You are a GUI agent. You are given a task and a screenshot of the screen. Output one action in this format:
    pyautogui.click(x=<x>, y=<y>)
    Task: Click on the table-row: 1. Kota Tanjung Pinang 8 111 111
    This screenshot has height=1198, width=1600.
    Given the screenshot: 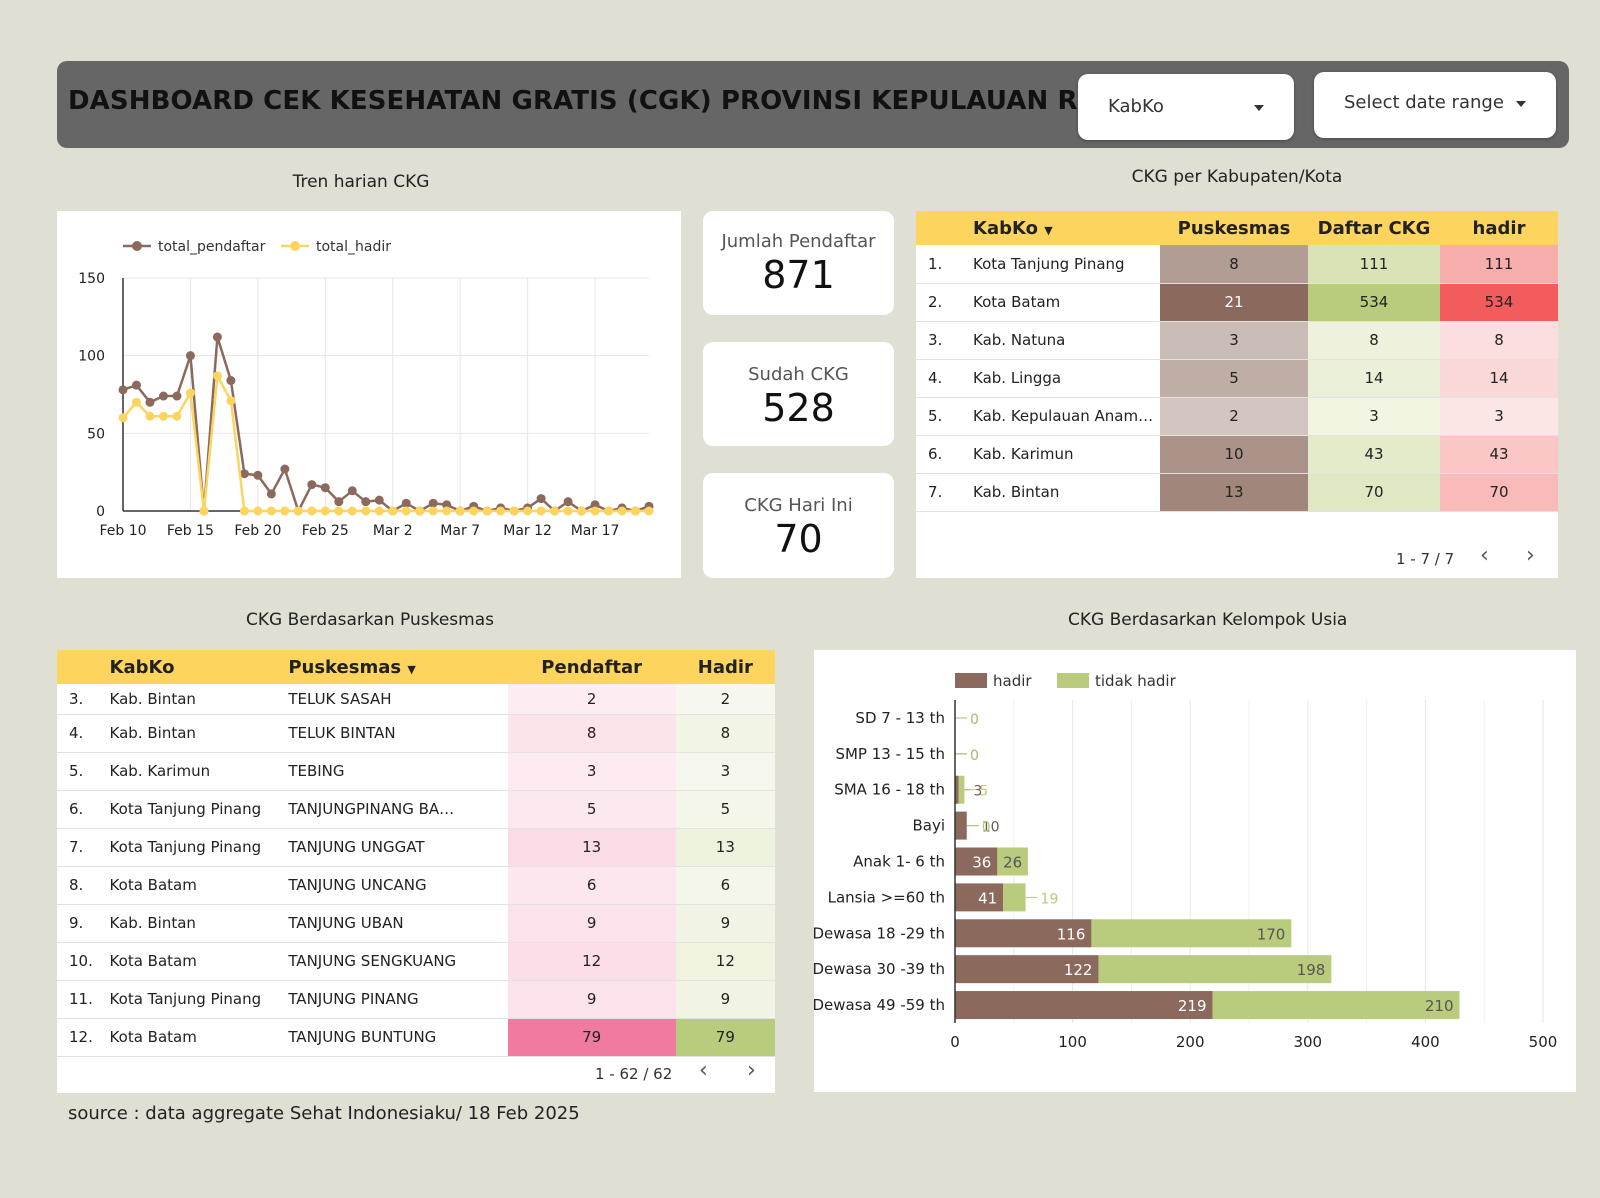 What is the action you would take?
    pyautogui.click(x=1237, y=264)
    